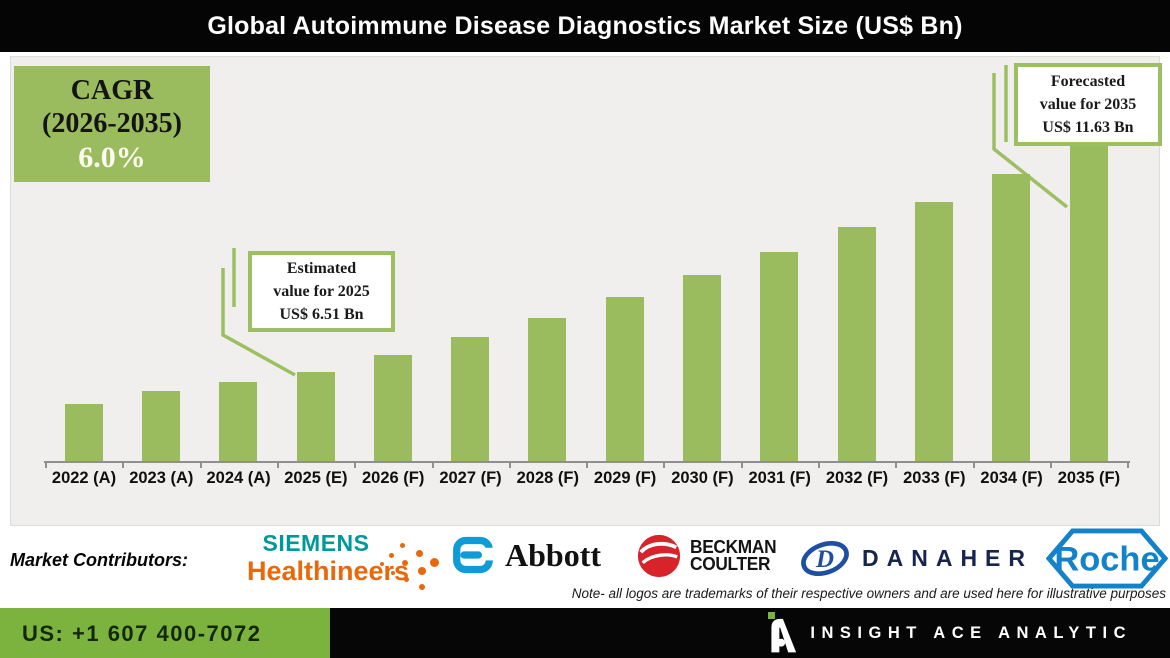 This screenshot has height=658, width=1170. I want to click on x-axis-label: 2023 (A), so click(161, 478).